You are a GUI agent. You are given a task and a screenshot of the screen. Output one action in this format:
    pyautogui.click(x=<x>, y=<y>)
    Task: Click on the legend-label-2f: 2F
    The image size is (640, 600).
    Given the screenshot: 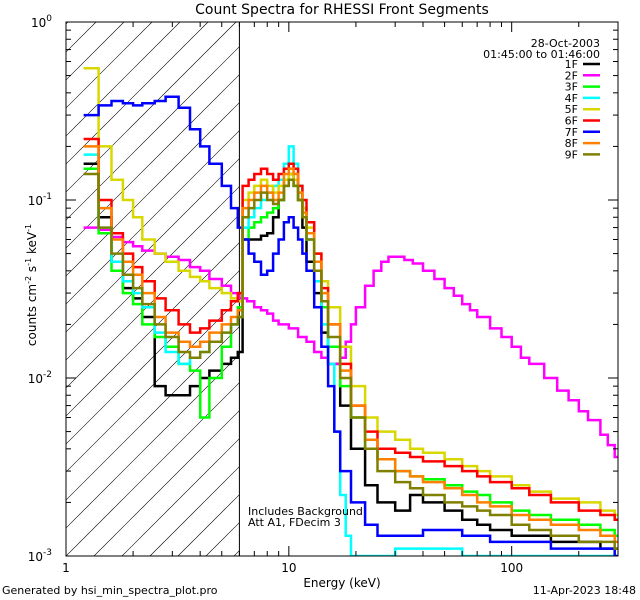 What is the action you would take?
    pyautogui.click(x=571, y=75)
    